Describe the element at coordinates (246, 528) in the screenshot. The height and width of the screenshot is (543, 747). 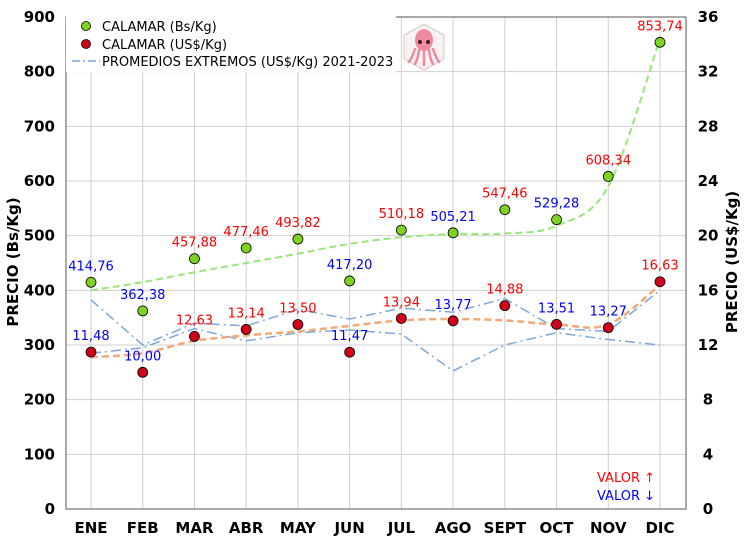
I see `x-tick-label: ABR` at that location.